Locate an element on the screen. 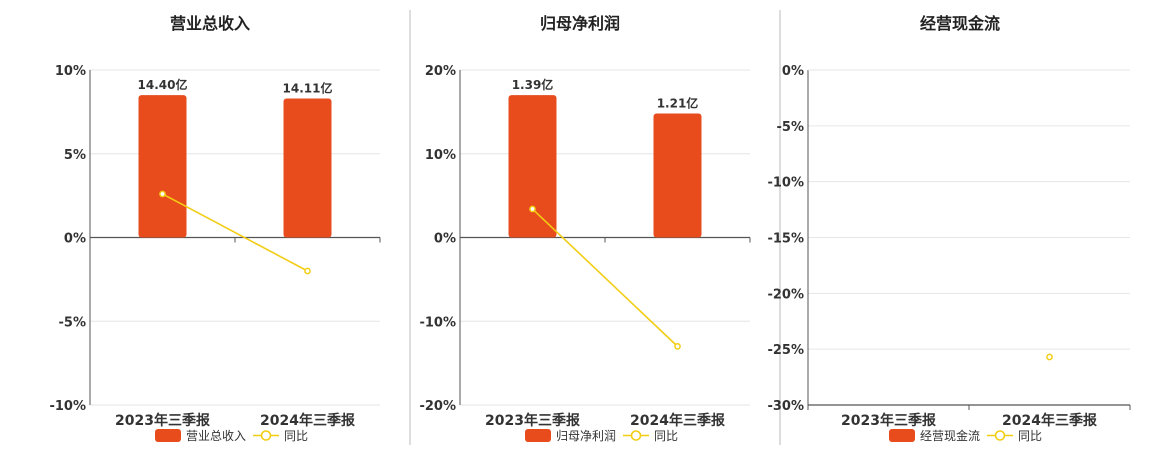  y-tick-label: -25% is located at coordinates (785, 350).